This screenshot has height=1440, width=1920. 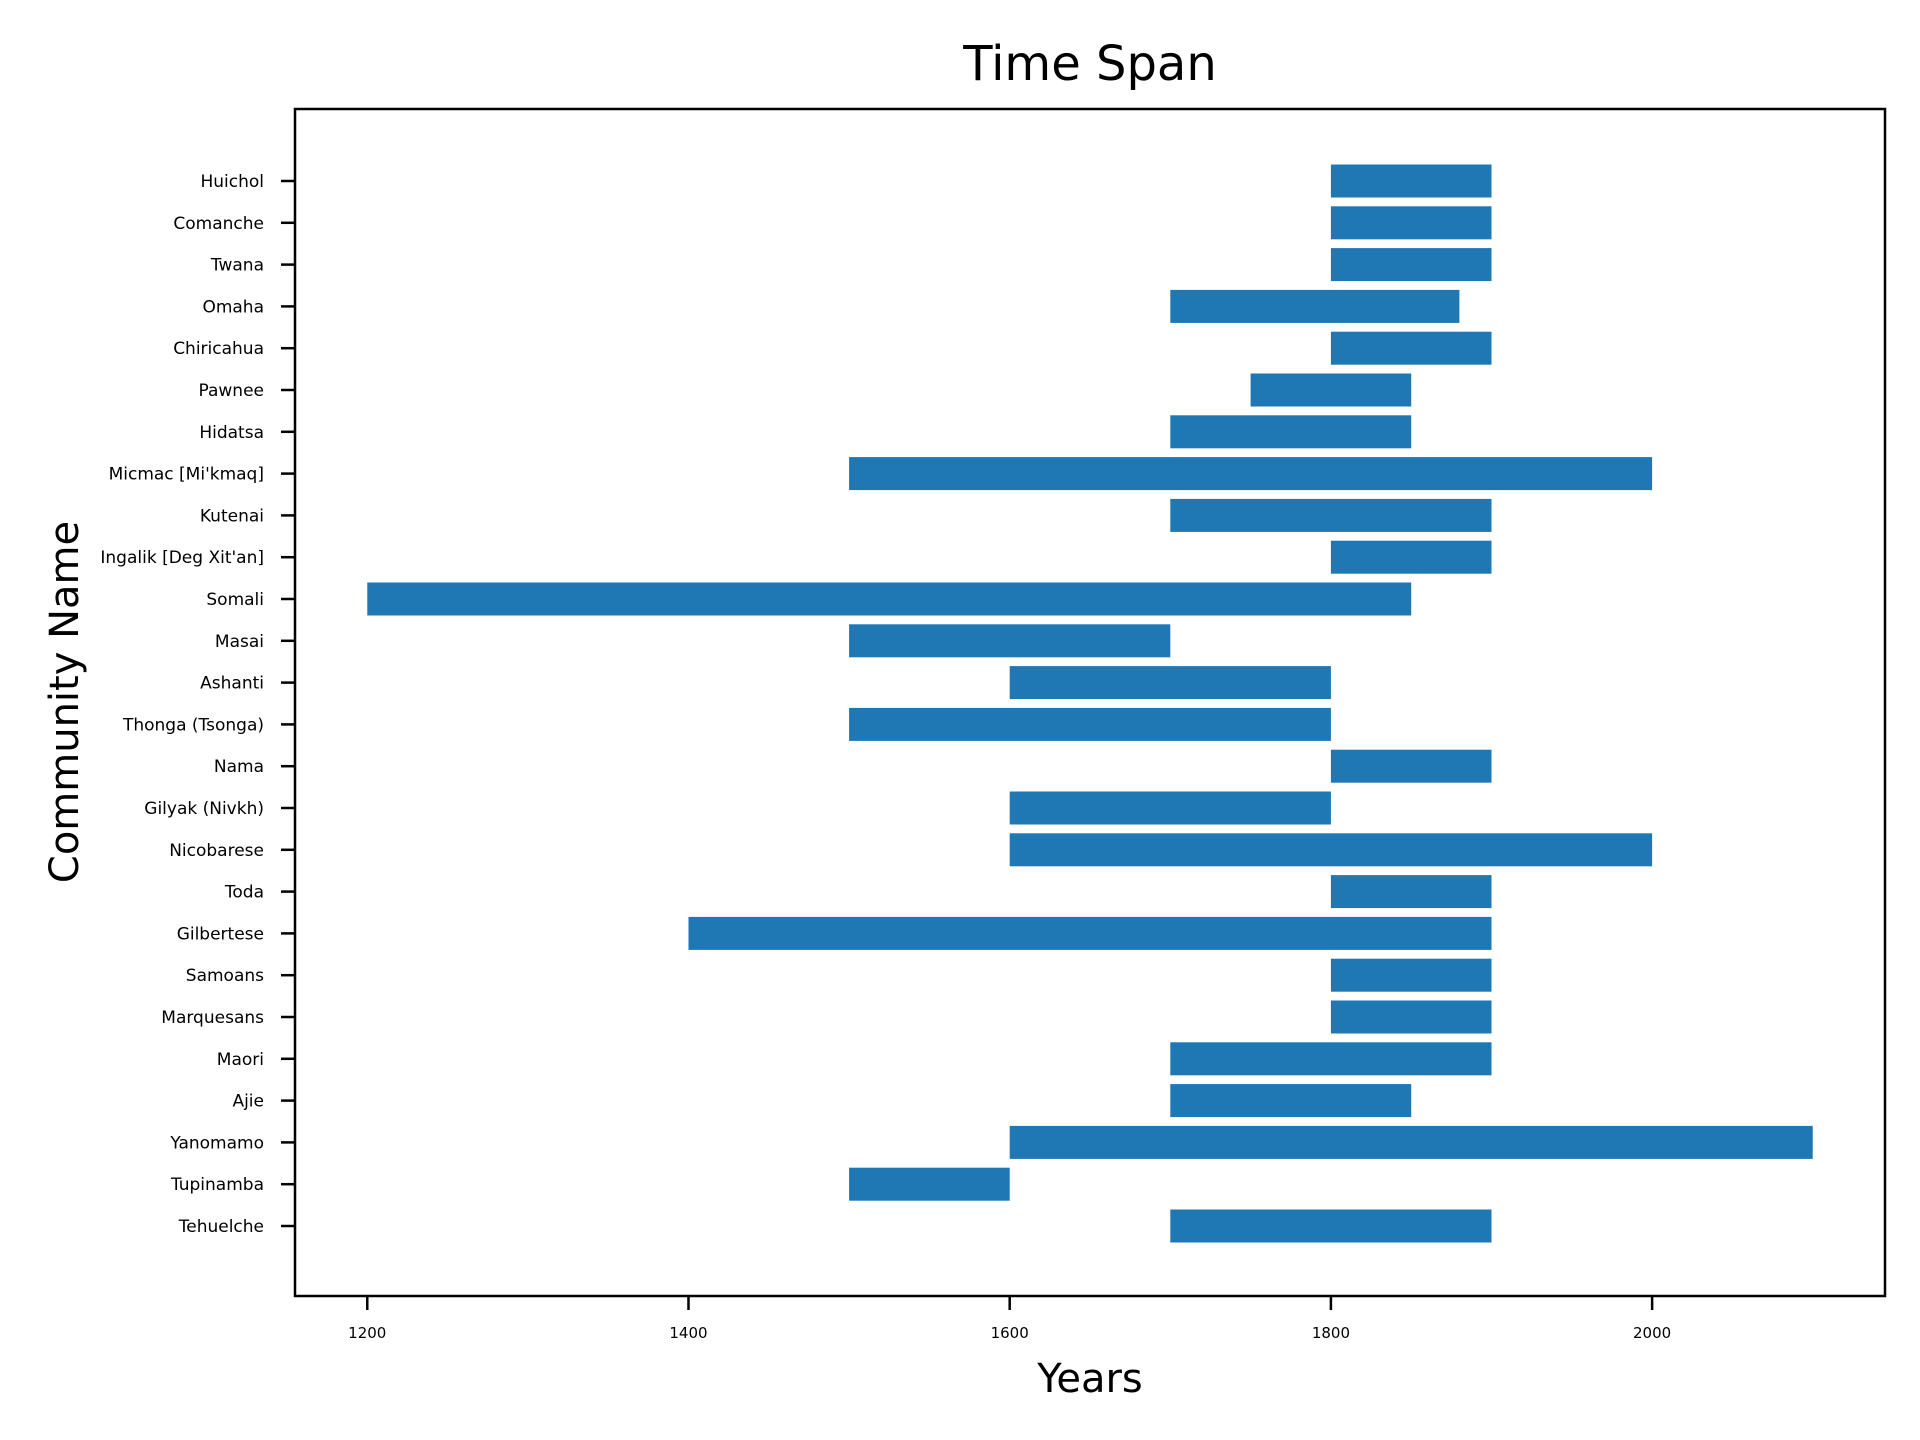 I want to click on x-tick-label-4: 2000, so click(x=1652, y=1333).